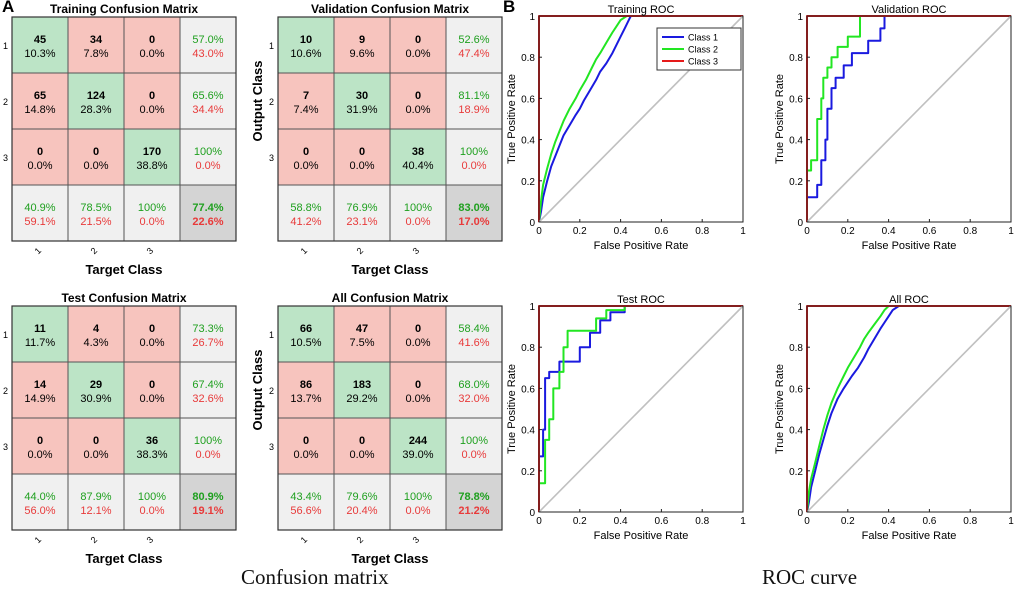 This screenshot has height=590, width=1024. What do you see at coordinates (207, 40) in the screenshot?
I see `cm-cell-count: 57.0%` at bounding box center [207, 40].